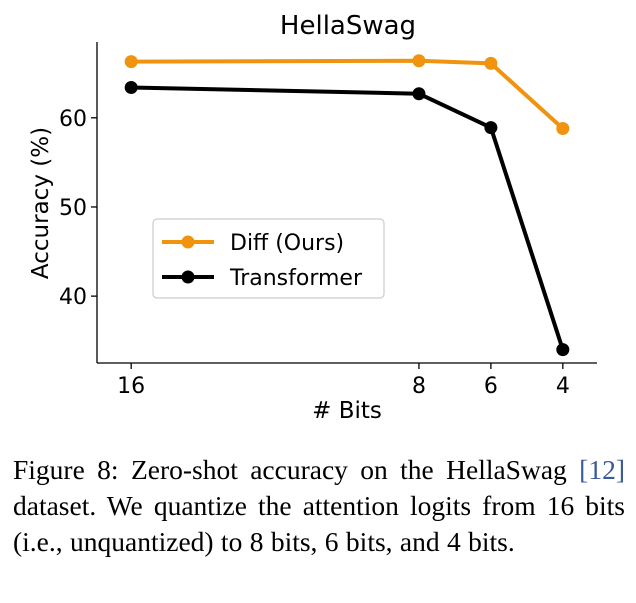  I want to click on legend-entry-transformer: Transformer, so click(262, 278).